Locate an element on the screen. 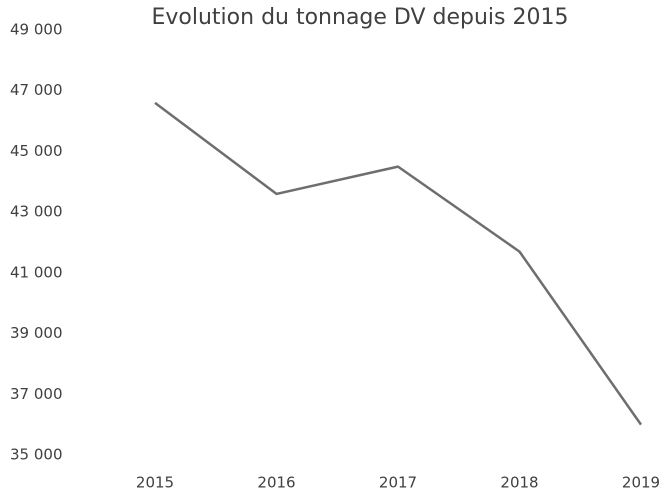 This screenshot has width=666, height=493. y-tick-label: 45 000 is located at coordinates (36, 151).